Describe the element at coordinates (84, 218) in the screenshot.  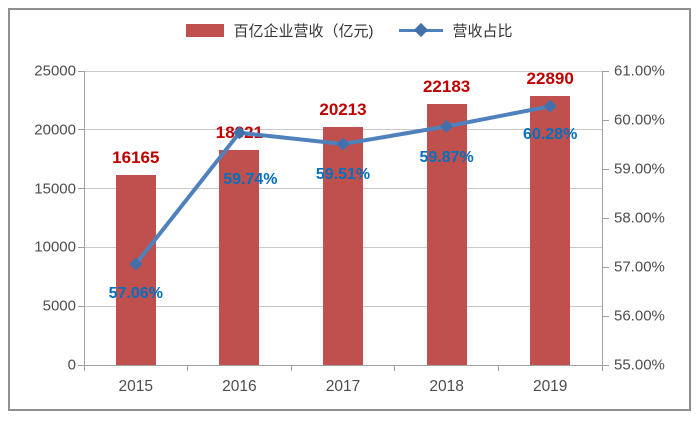
I see `y-axis-line-left` at that location.